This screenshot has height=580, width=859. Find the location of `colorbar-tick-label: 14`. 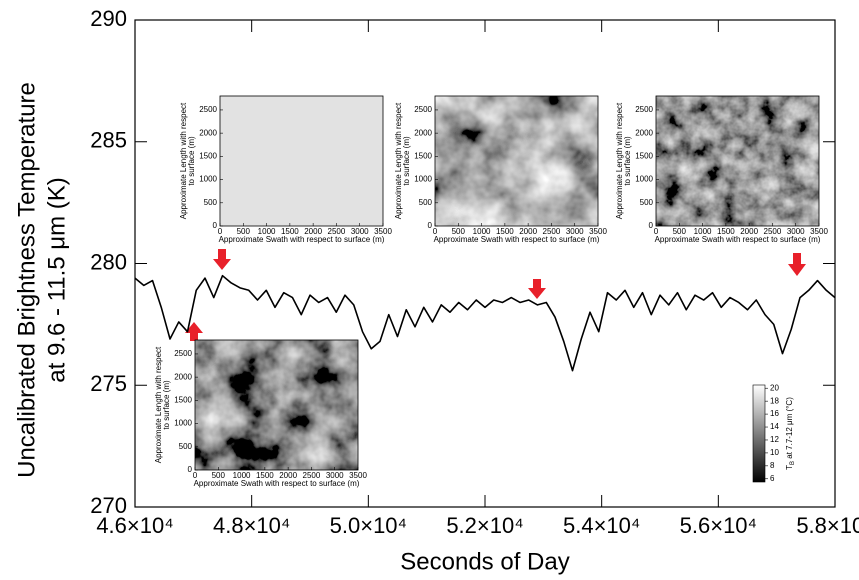

colorbar-tick-label: 14 is located at coordinates (774, 426).